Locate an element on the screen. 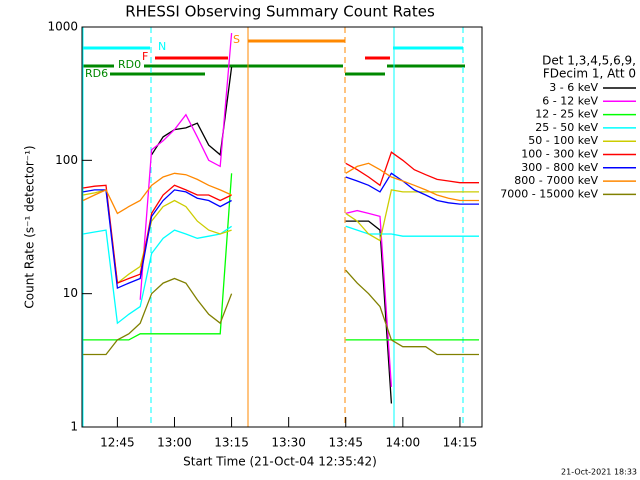 The height and width of the screenshot is (480, 640). legend-label: 800 - 7000 keV is located at coordinates (556, 180).